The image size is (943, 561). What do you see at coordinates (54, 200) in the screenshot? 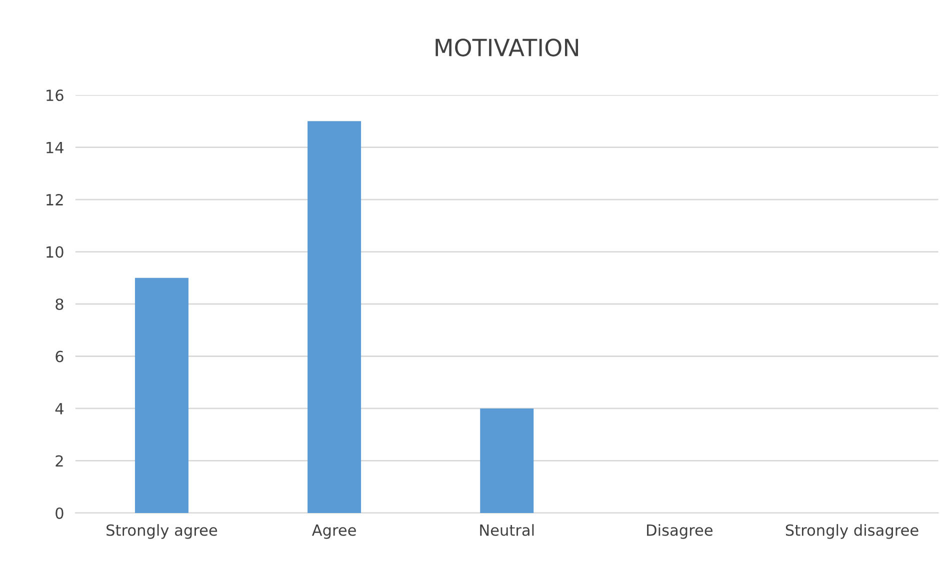
I see `y-tick-label: 12` at bounding box center [54, 200].